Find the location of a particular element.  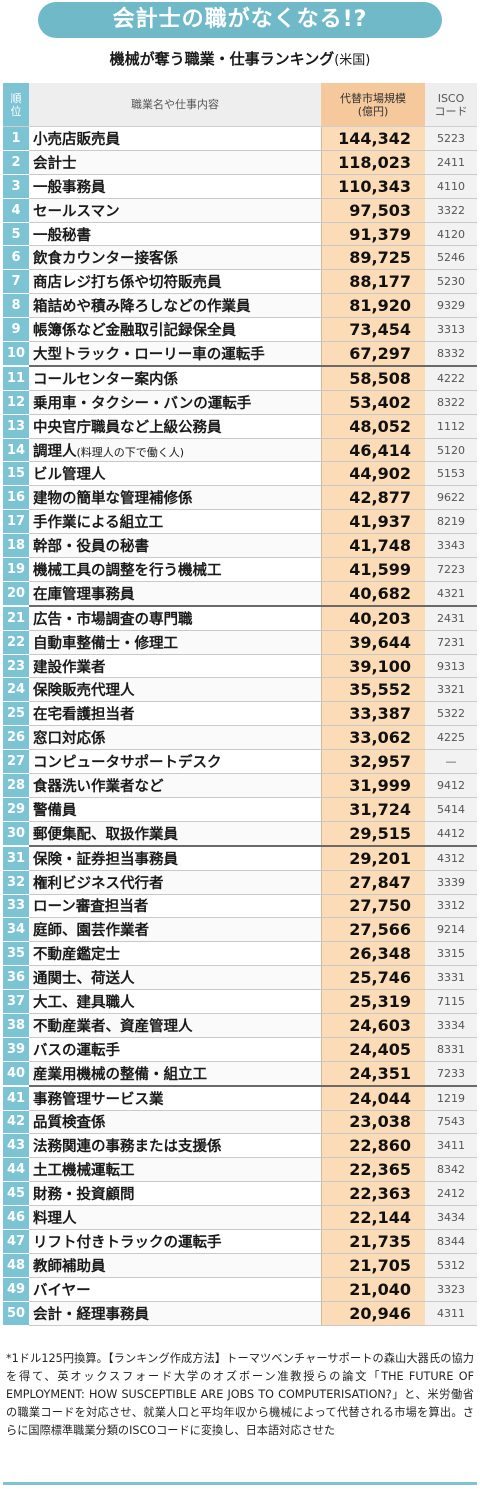

isco-cell: 1112 is located at coordinates (451, 426).